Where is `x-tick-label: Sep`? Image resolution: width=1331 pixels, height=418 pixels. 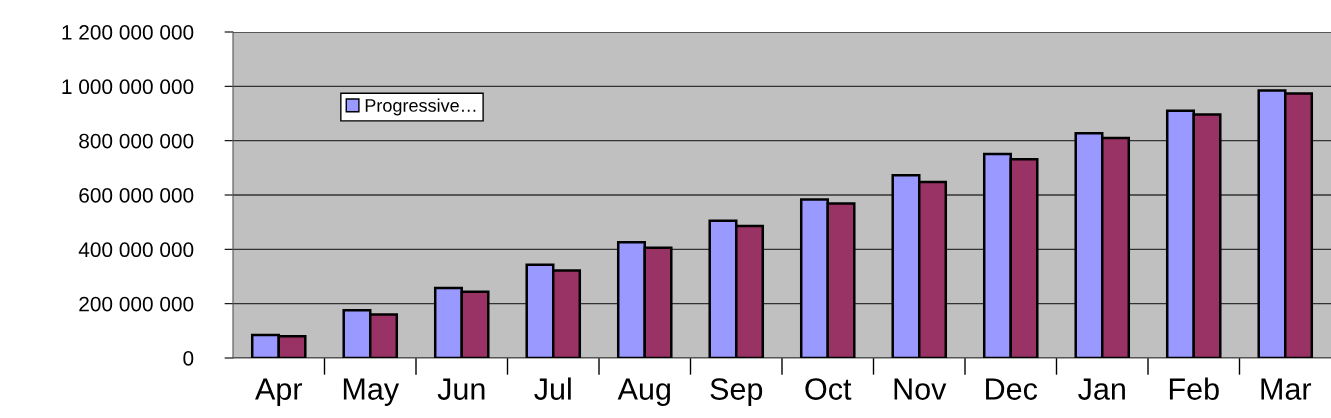
x-tick-label: Sep is located at coordinates (736, 392).